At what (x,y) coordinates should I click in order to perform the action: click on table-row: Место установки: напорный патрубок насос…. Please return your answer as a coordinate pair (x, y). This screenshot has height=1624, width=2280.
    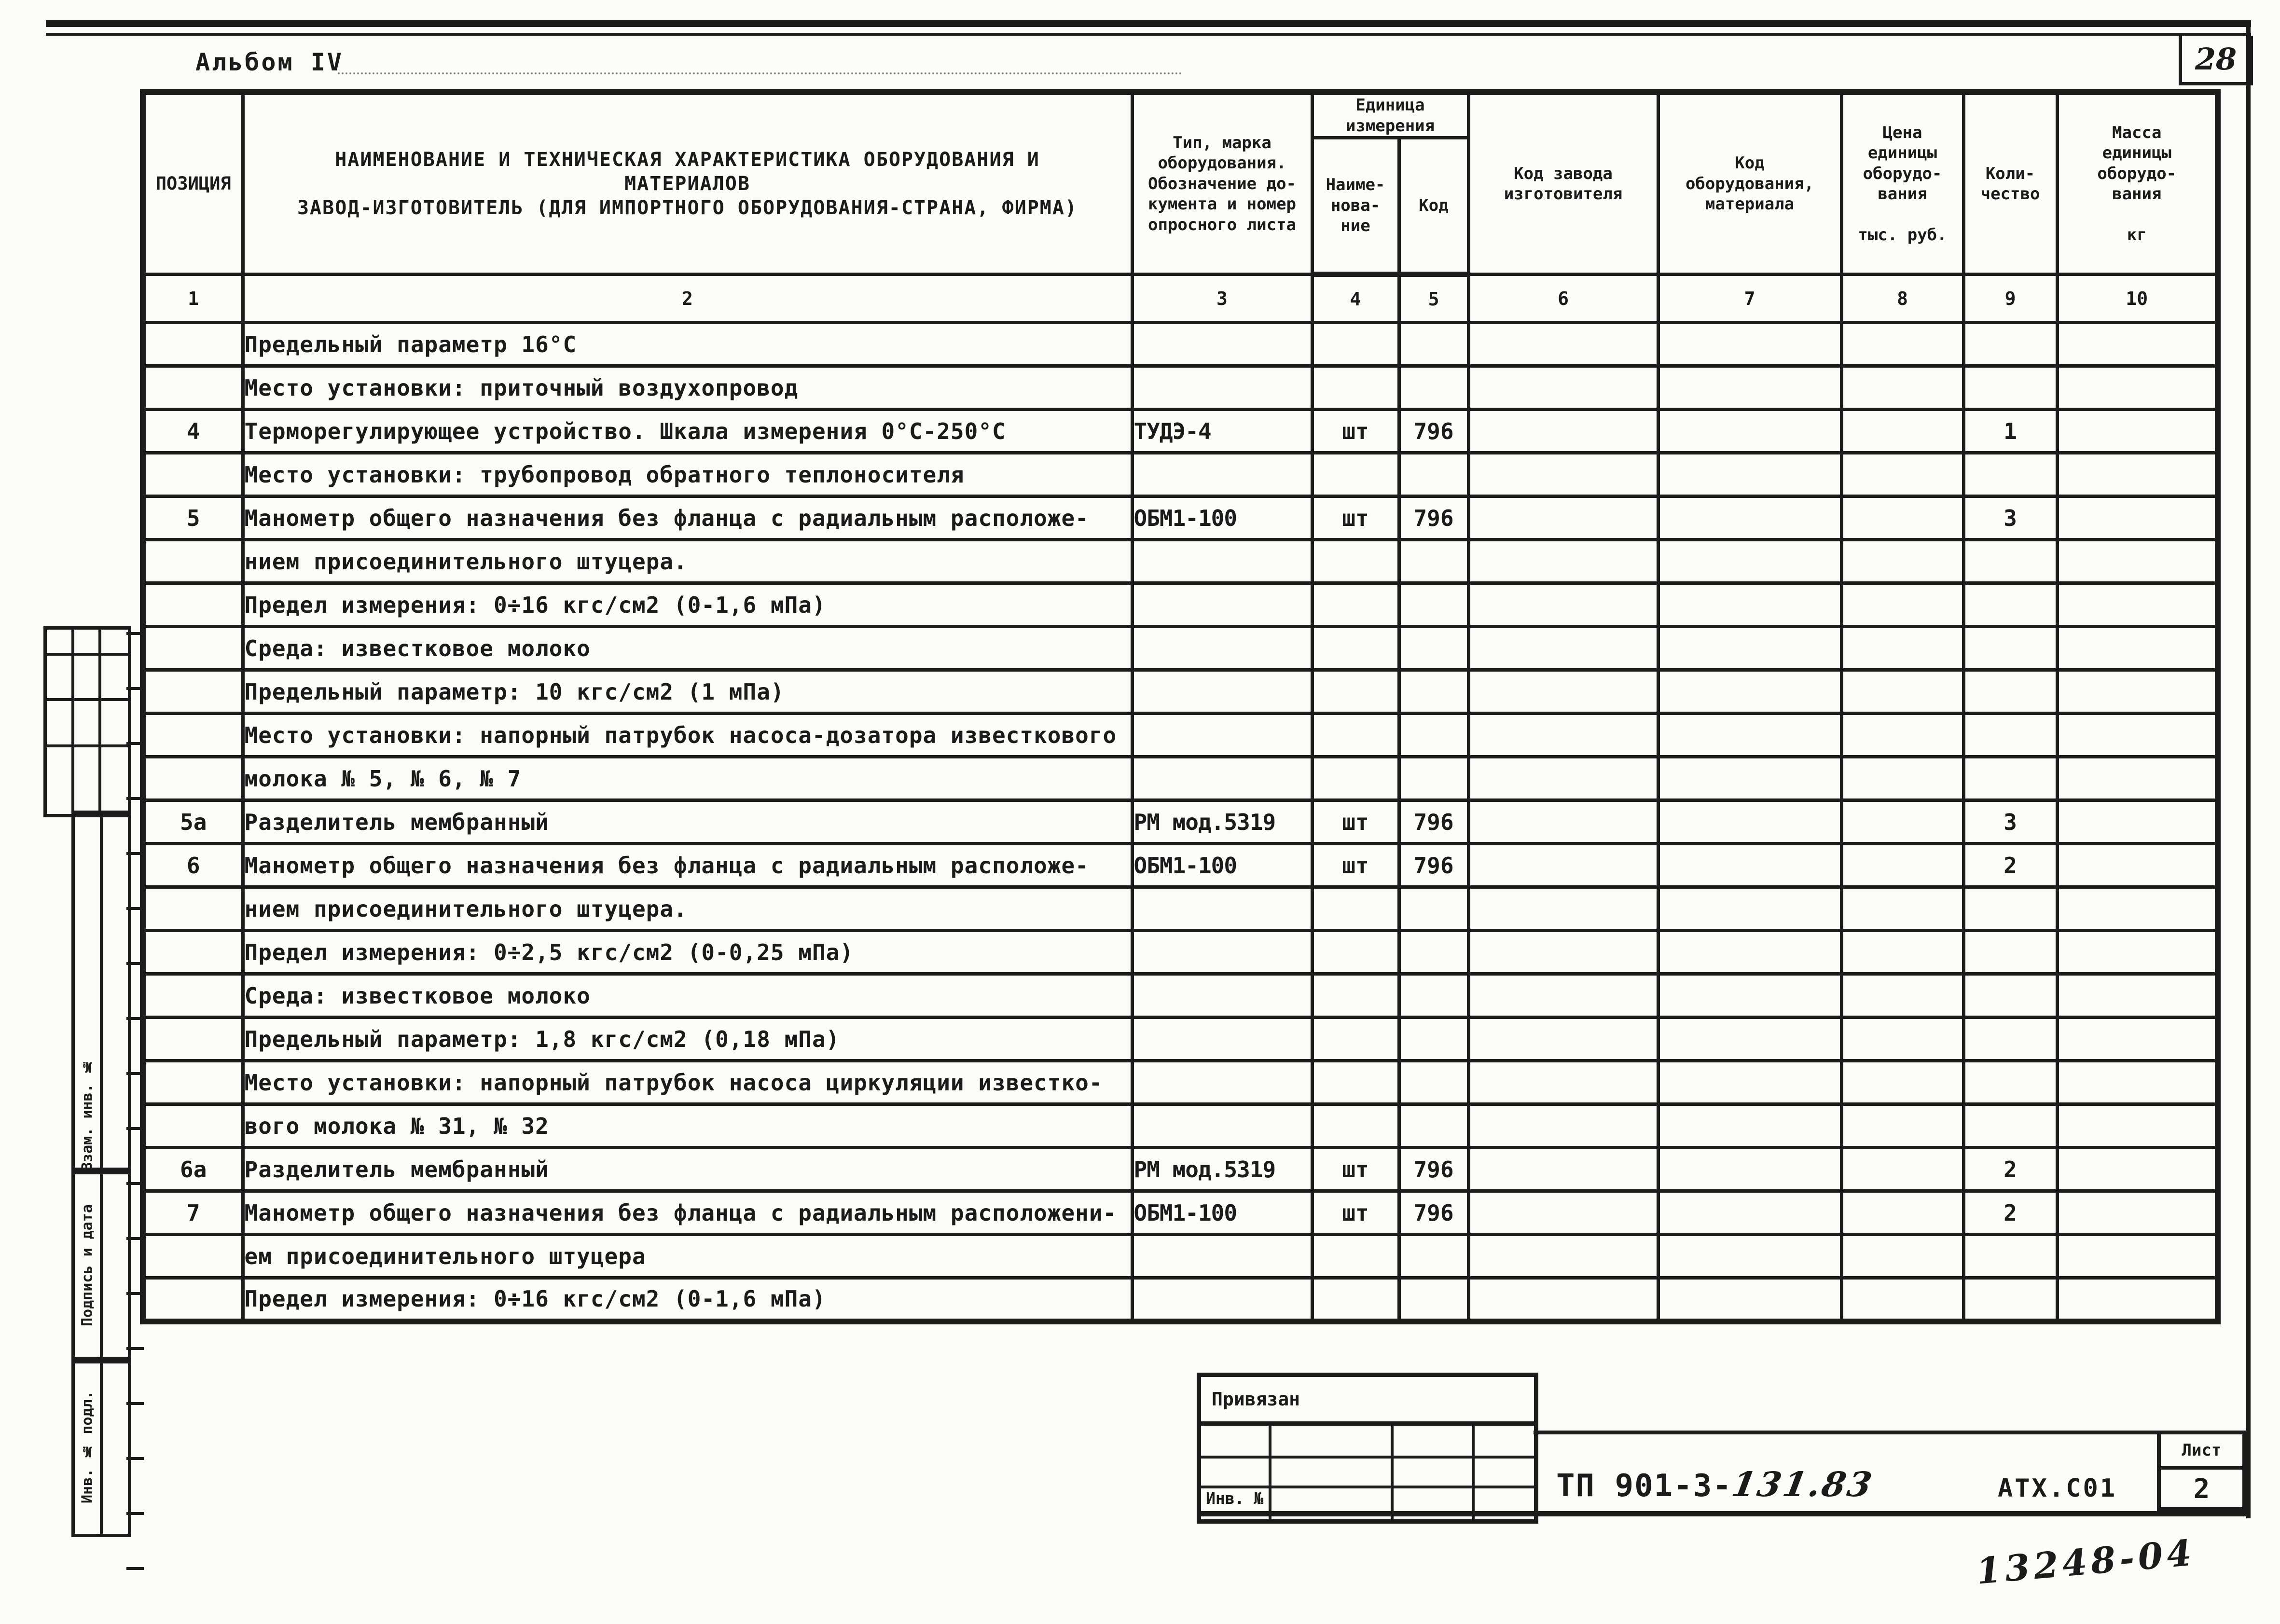
    Looking at the image, I should click on (1180, 735).